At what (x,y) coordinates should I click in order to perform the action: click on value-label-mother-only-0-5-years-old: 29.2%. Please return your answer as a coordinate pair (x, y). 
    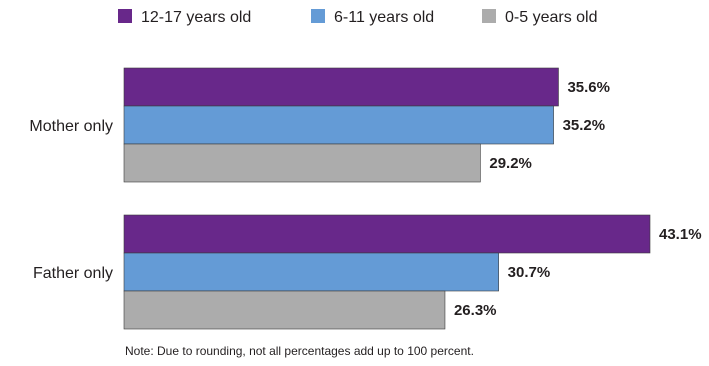
    Looking at the image, I should click on (510, 163).